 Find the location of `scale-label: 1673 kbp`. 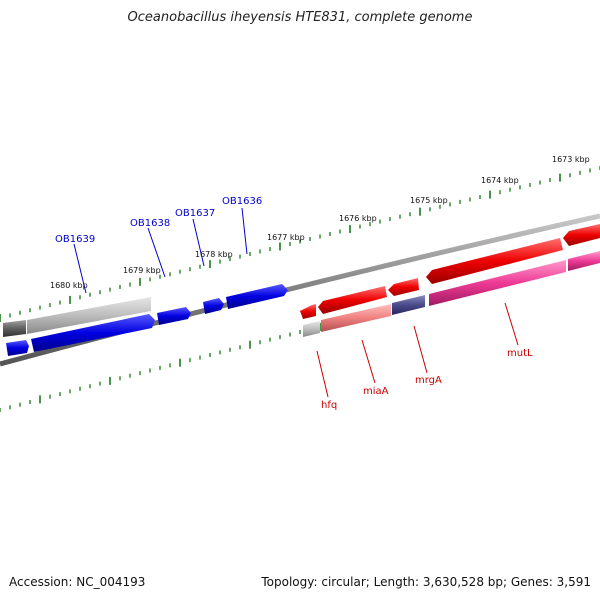

scale-label: 1673 kbp is located at coordinates (571, 159).